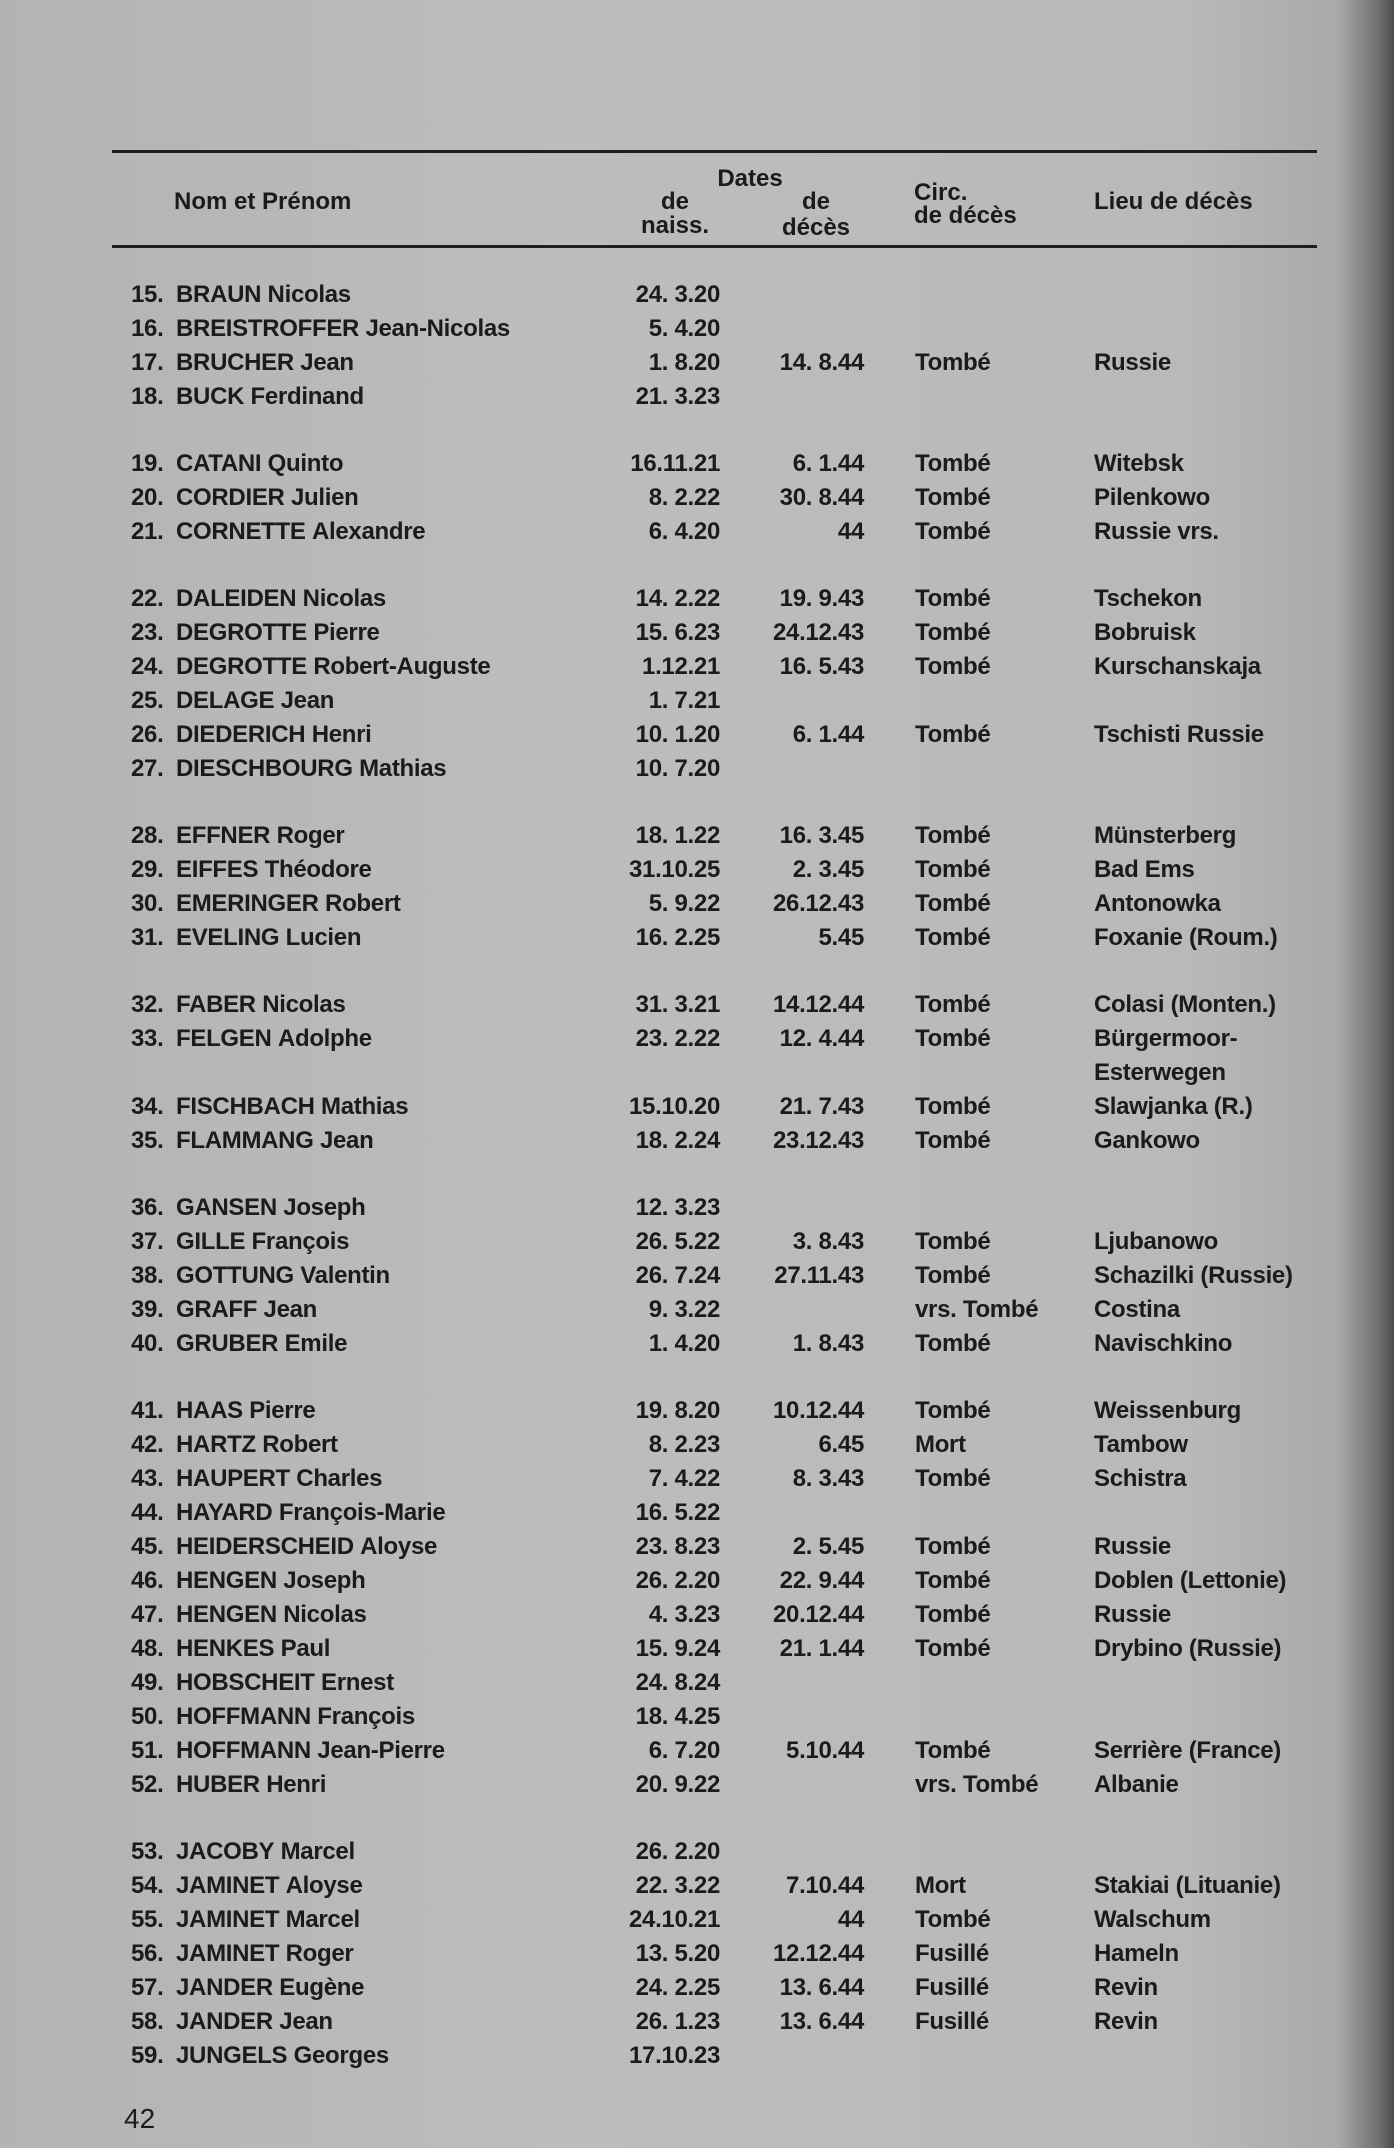 This screenshot has height=2148, width=1394. I want to click on table-row-continuation: Esterwegen, so click(697, 1073).